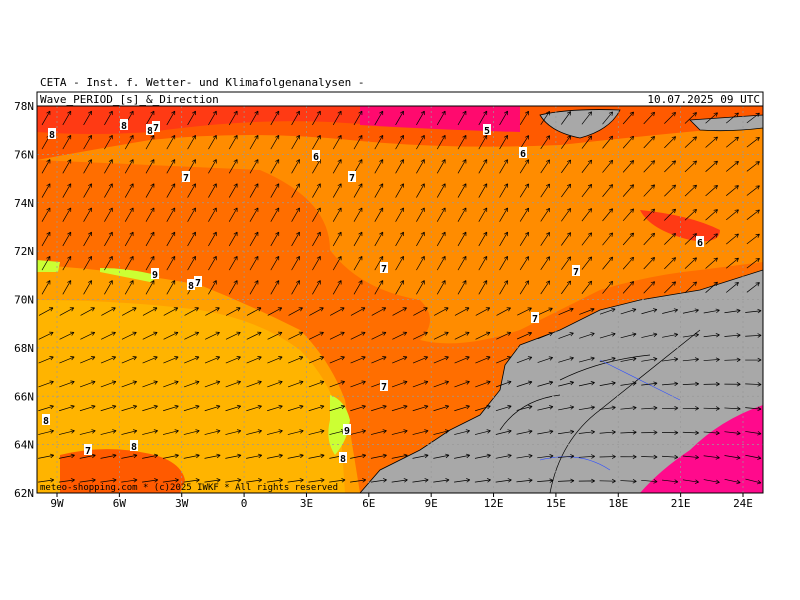 This screenshot has height=600, width=800. Describe the element at coordinates (24, 348) in the screenshot. I see `lat-label: 68N` at that location.